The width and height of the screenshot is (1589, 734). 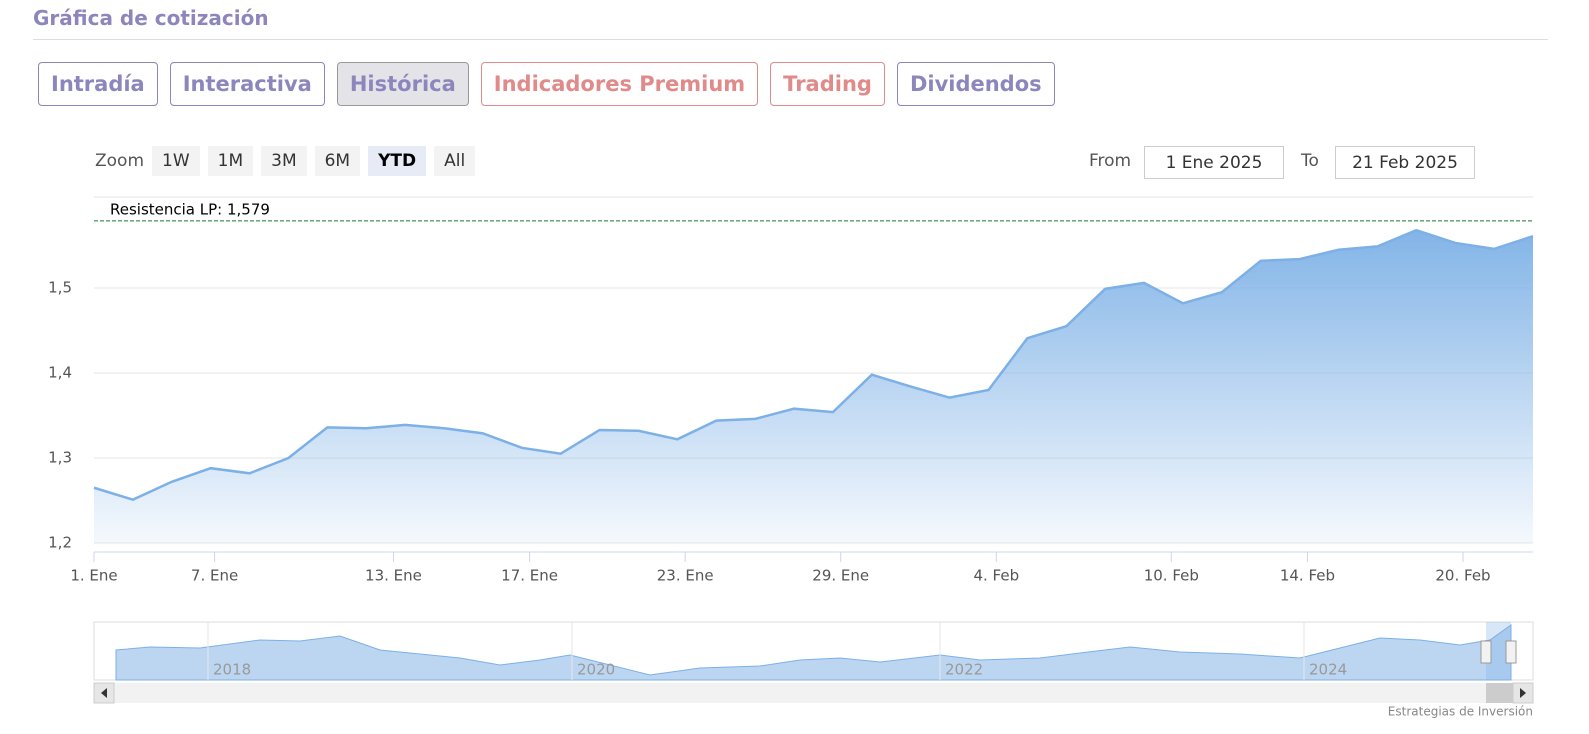 What do you see at coordinates (1214, 162) in the screenshot?
I see `from-input: 1 Ene 2025` at bounding box center [1214, 162].